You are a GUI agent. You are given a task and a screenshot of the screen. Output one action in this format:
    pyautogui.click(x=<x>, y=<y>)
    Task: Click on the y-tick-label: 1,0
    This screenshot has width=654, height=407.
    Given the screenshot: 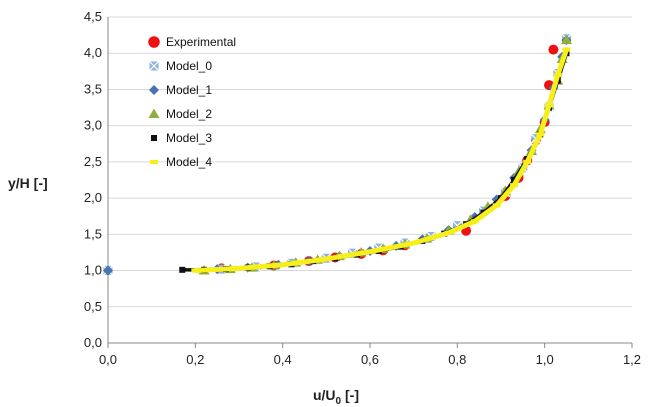 What is the action you would take?
    pyautogui.click(x=93, y=270)
    